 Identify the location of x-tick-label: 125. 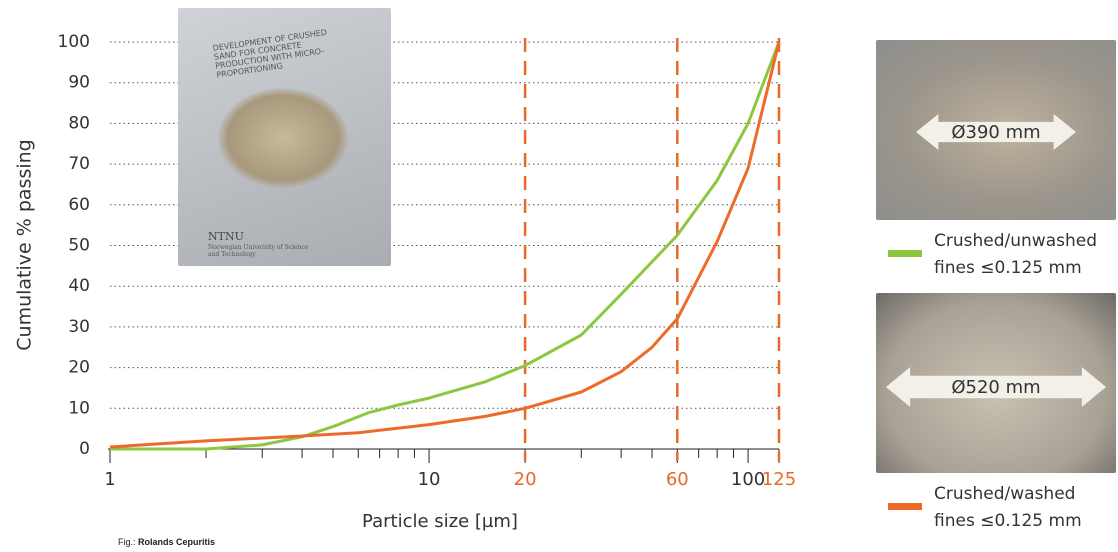
(779, 479).